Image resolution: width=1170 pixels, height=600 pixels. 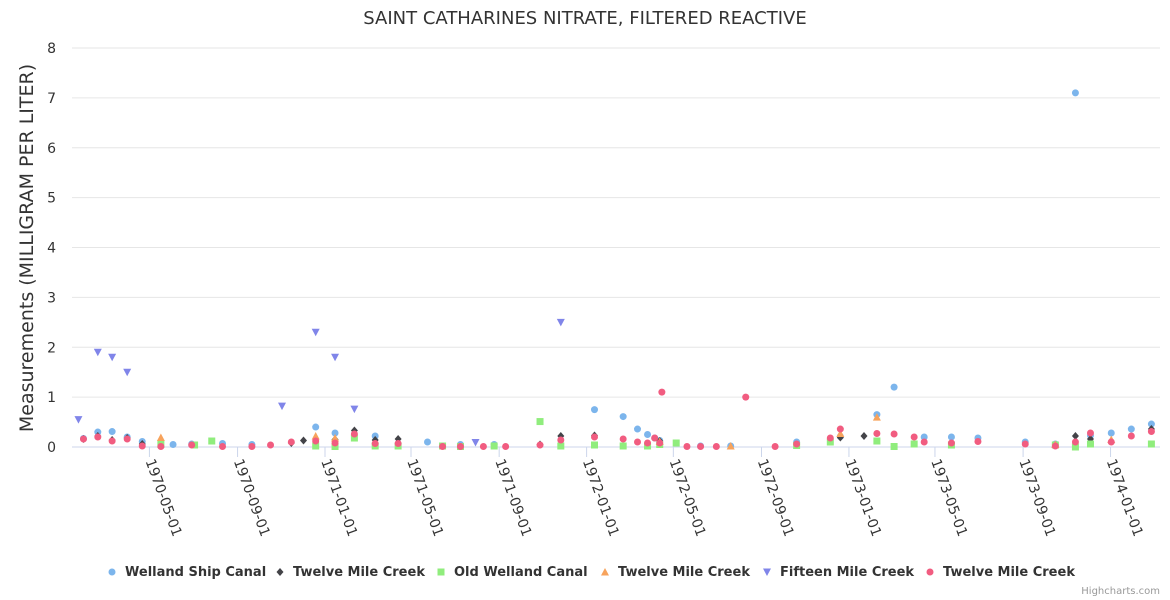 What do you see at coordinates (512, 572) in the screenshot?
I see `legend-item: Old Welland Canal` at bounding box center [512, 572].